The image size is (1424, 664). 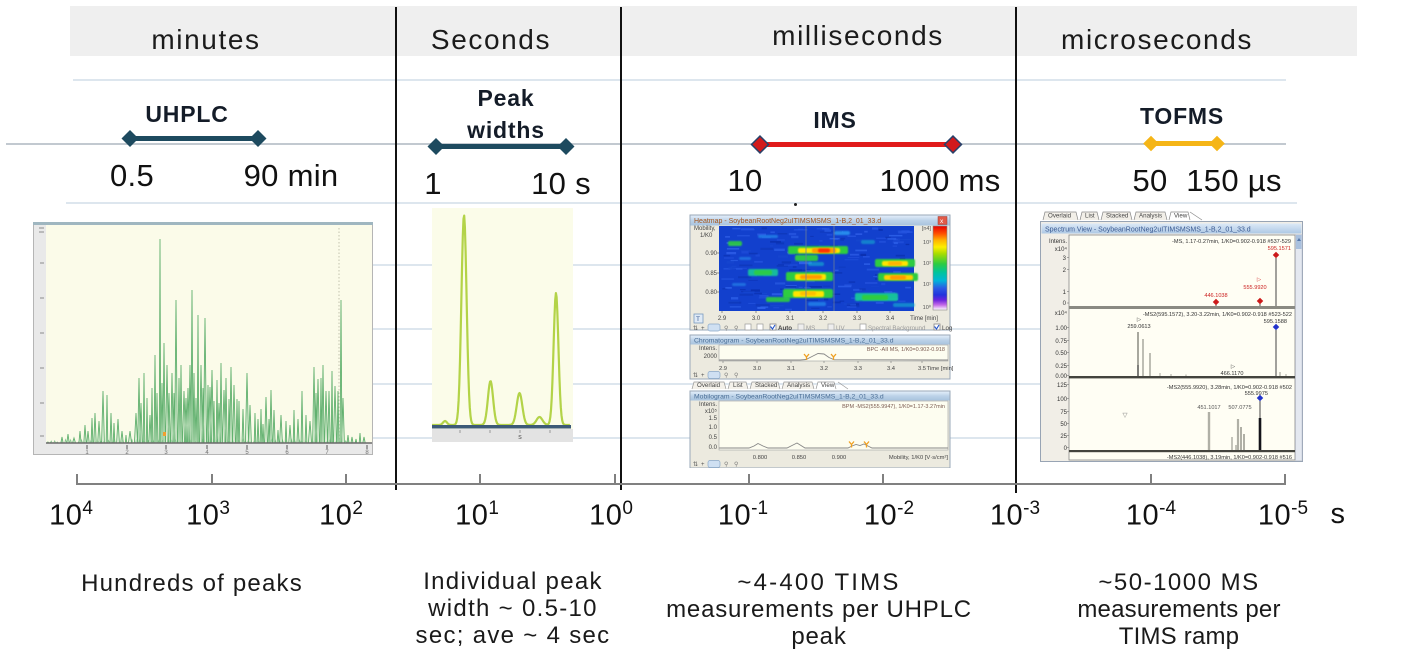 I want to click on svg-text: 10², so click(x=927, y=264).